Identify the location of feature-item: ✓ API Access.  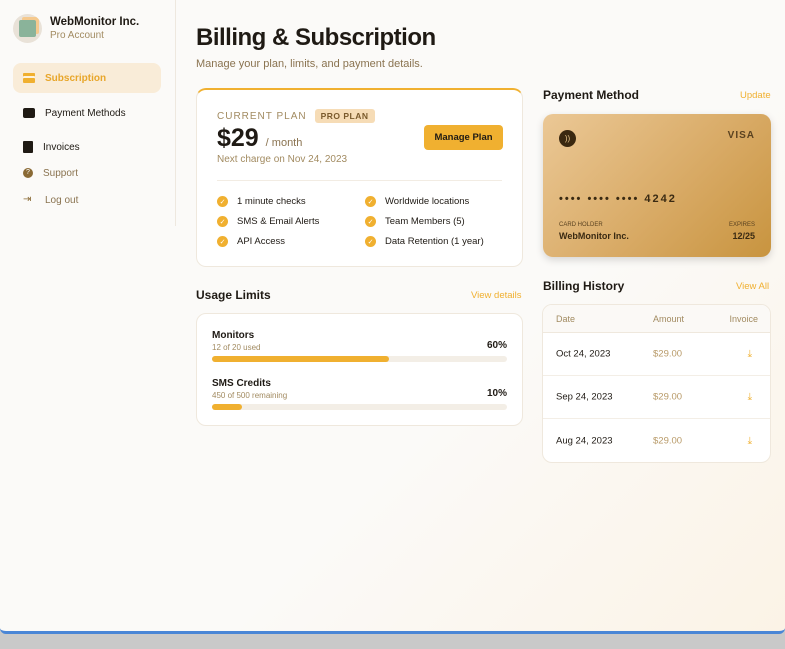
(251, 241).